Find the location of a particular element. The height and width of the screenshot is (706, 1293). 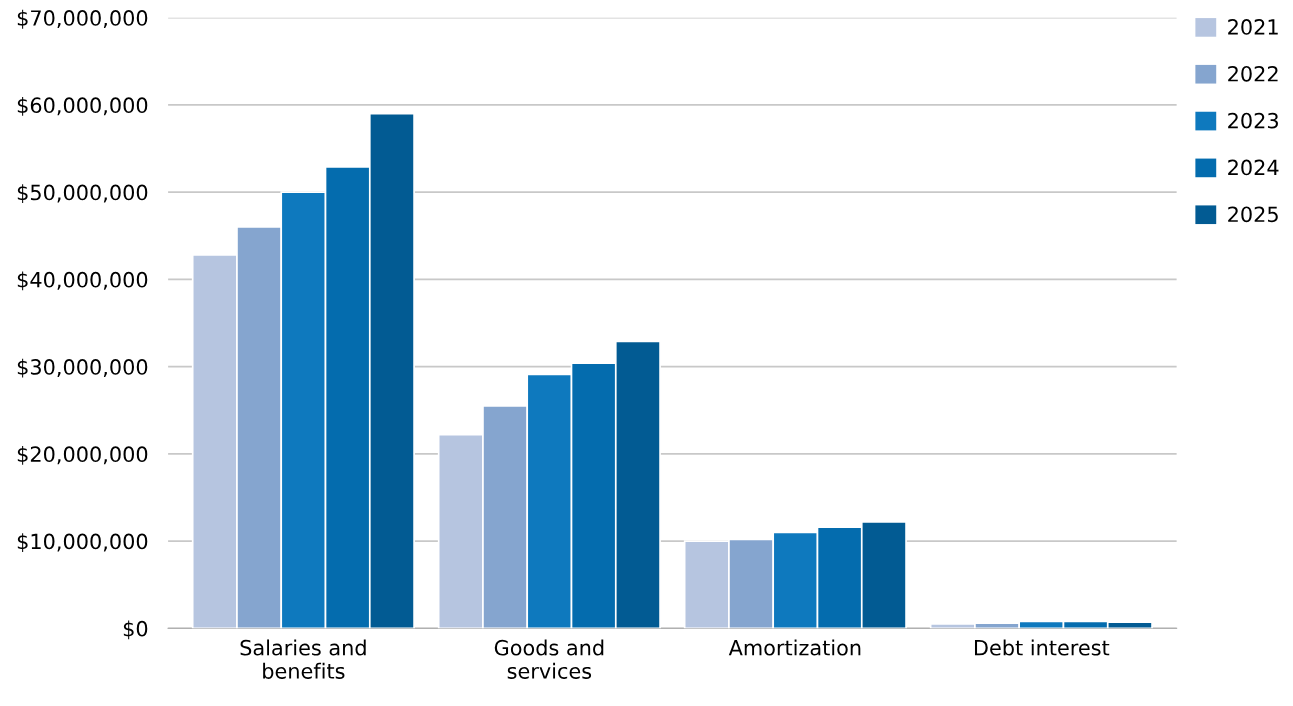

y-tick-label: $40,000,000 is located at coordinates (82, 281).